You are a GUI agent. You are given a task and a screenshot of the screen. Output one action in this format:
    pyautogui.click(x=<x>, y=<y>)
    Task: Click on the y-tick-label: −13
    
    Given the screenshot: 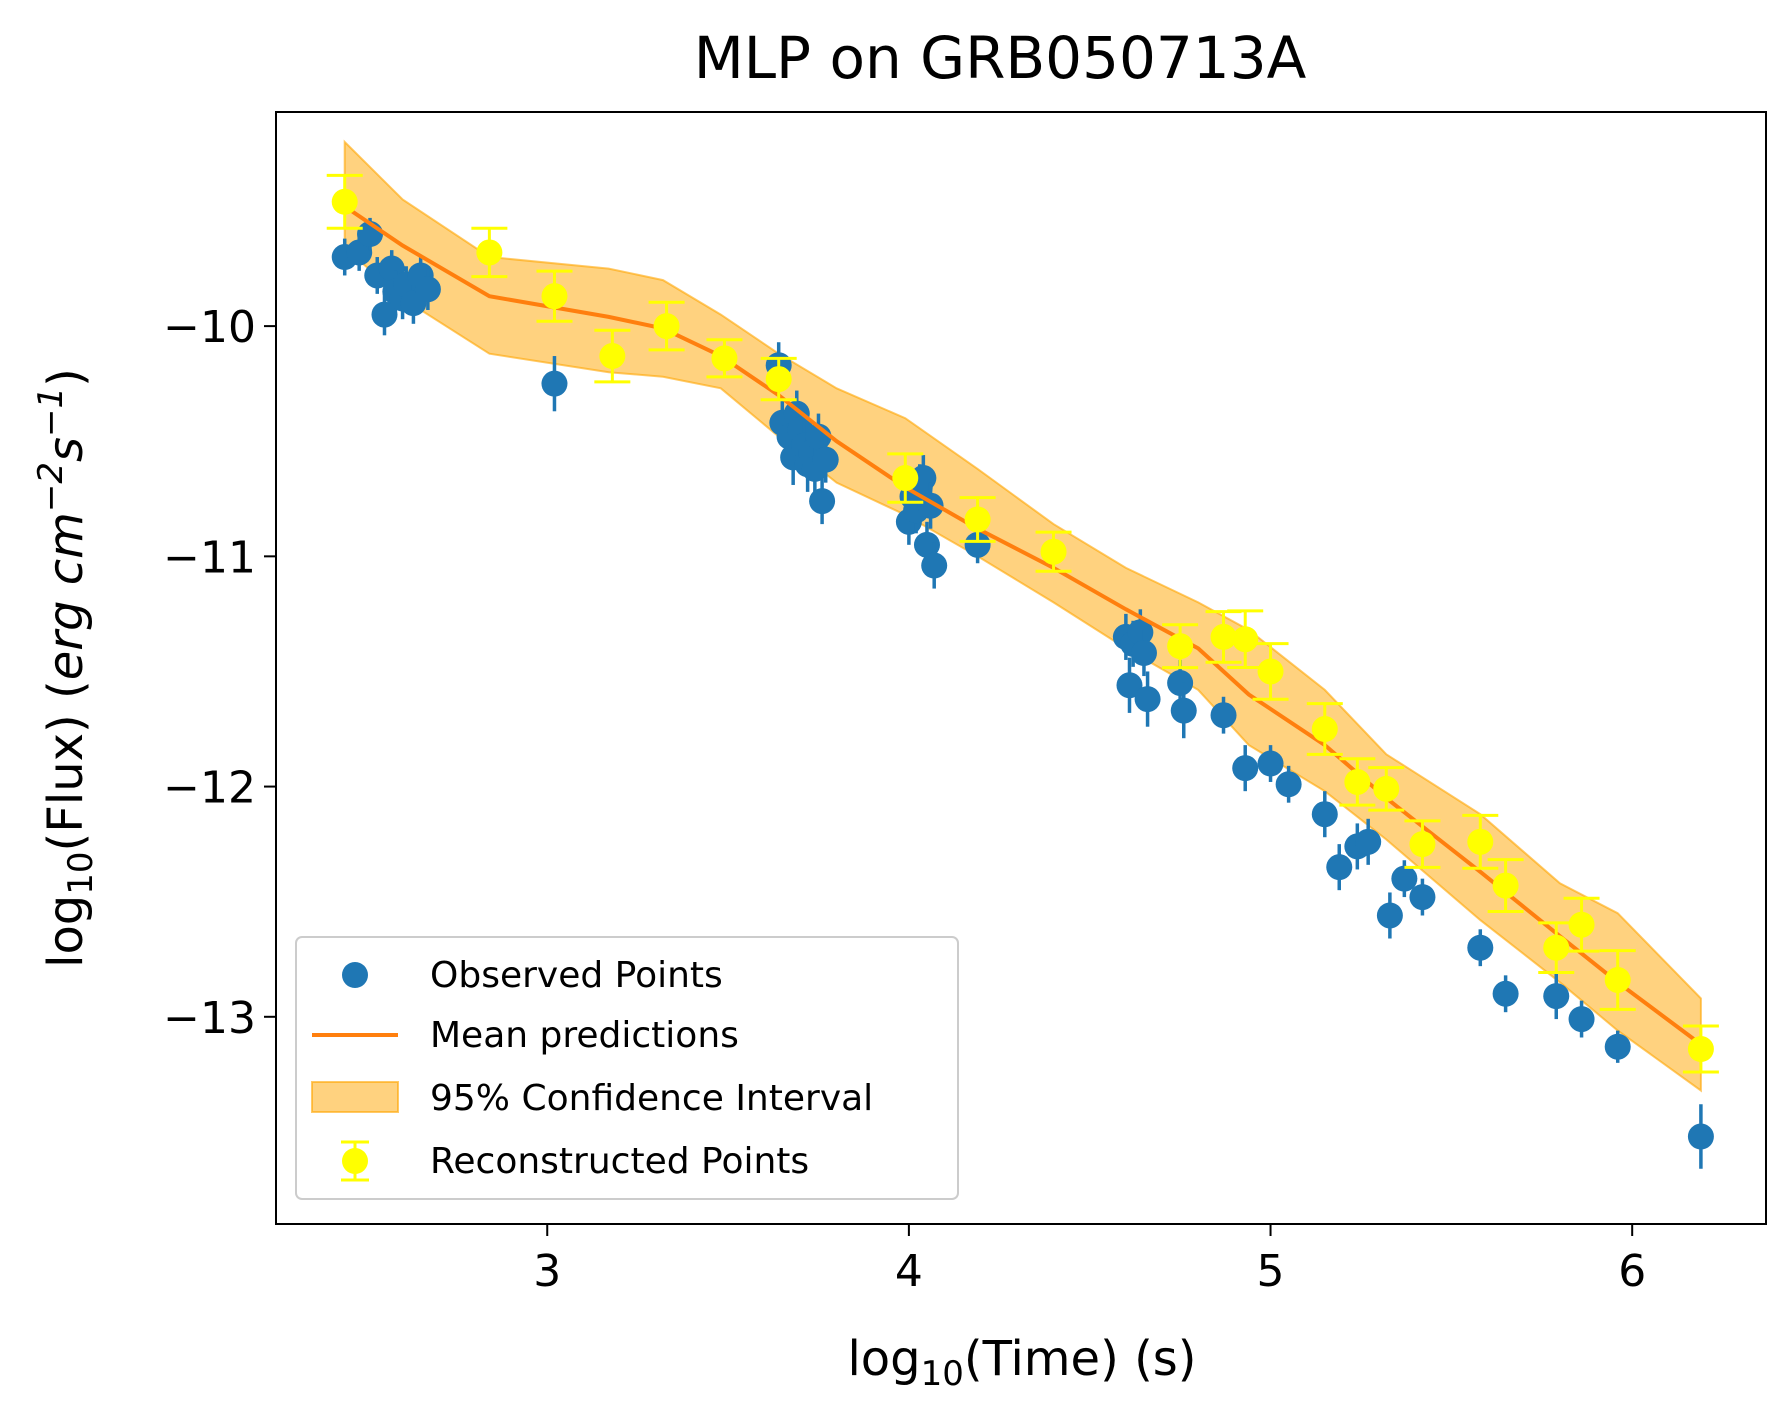 What is the action you would take?
    pyautogui.click(x=209, y=1018)
    